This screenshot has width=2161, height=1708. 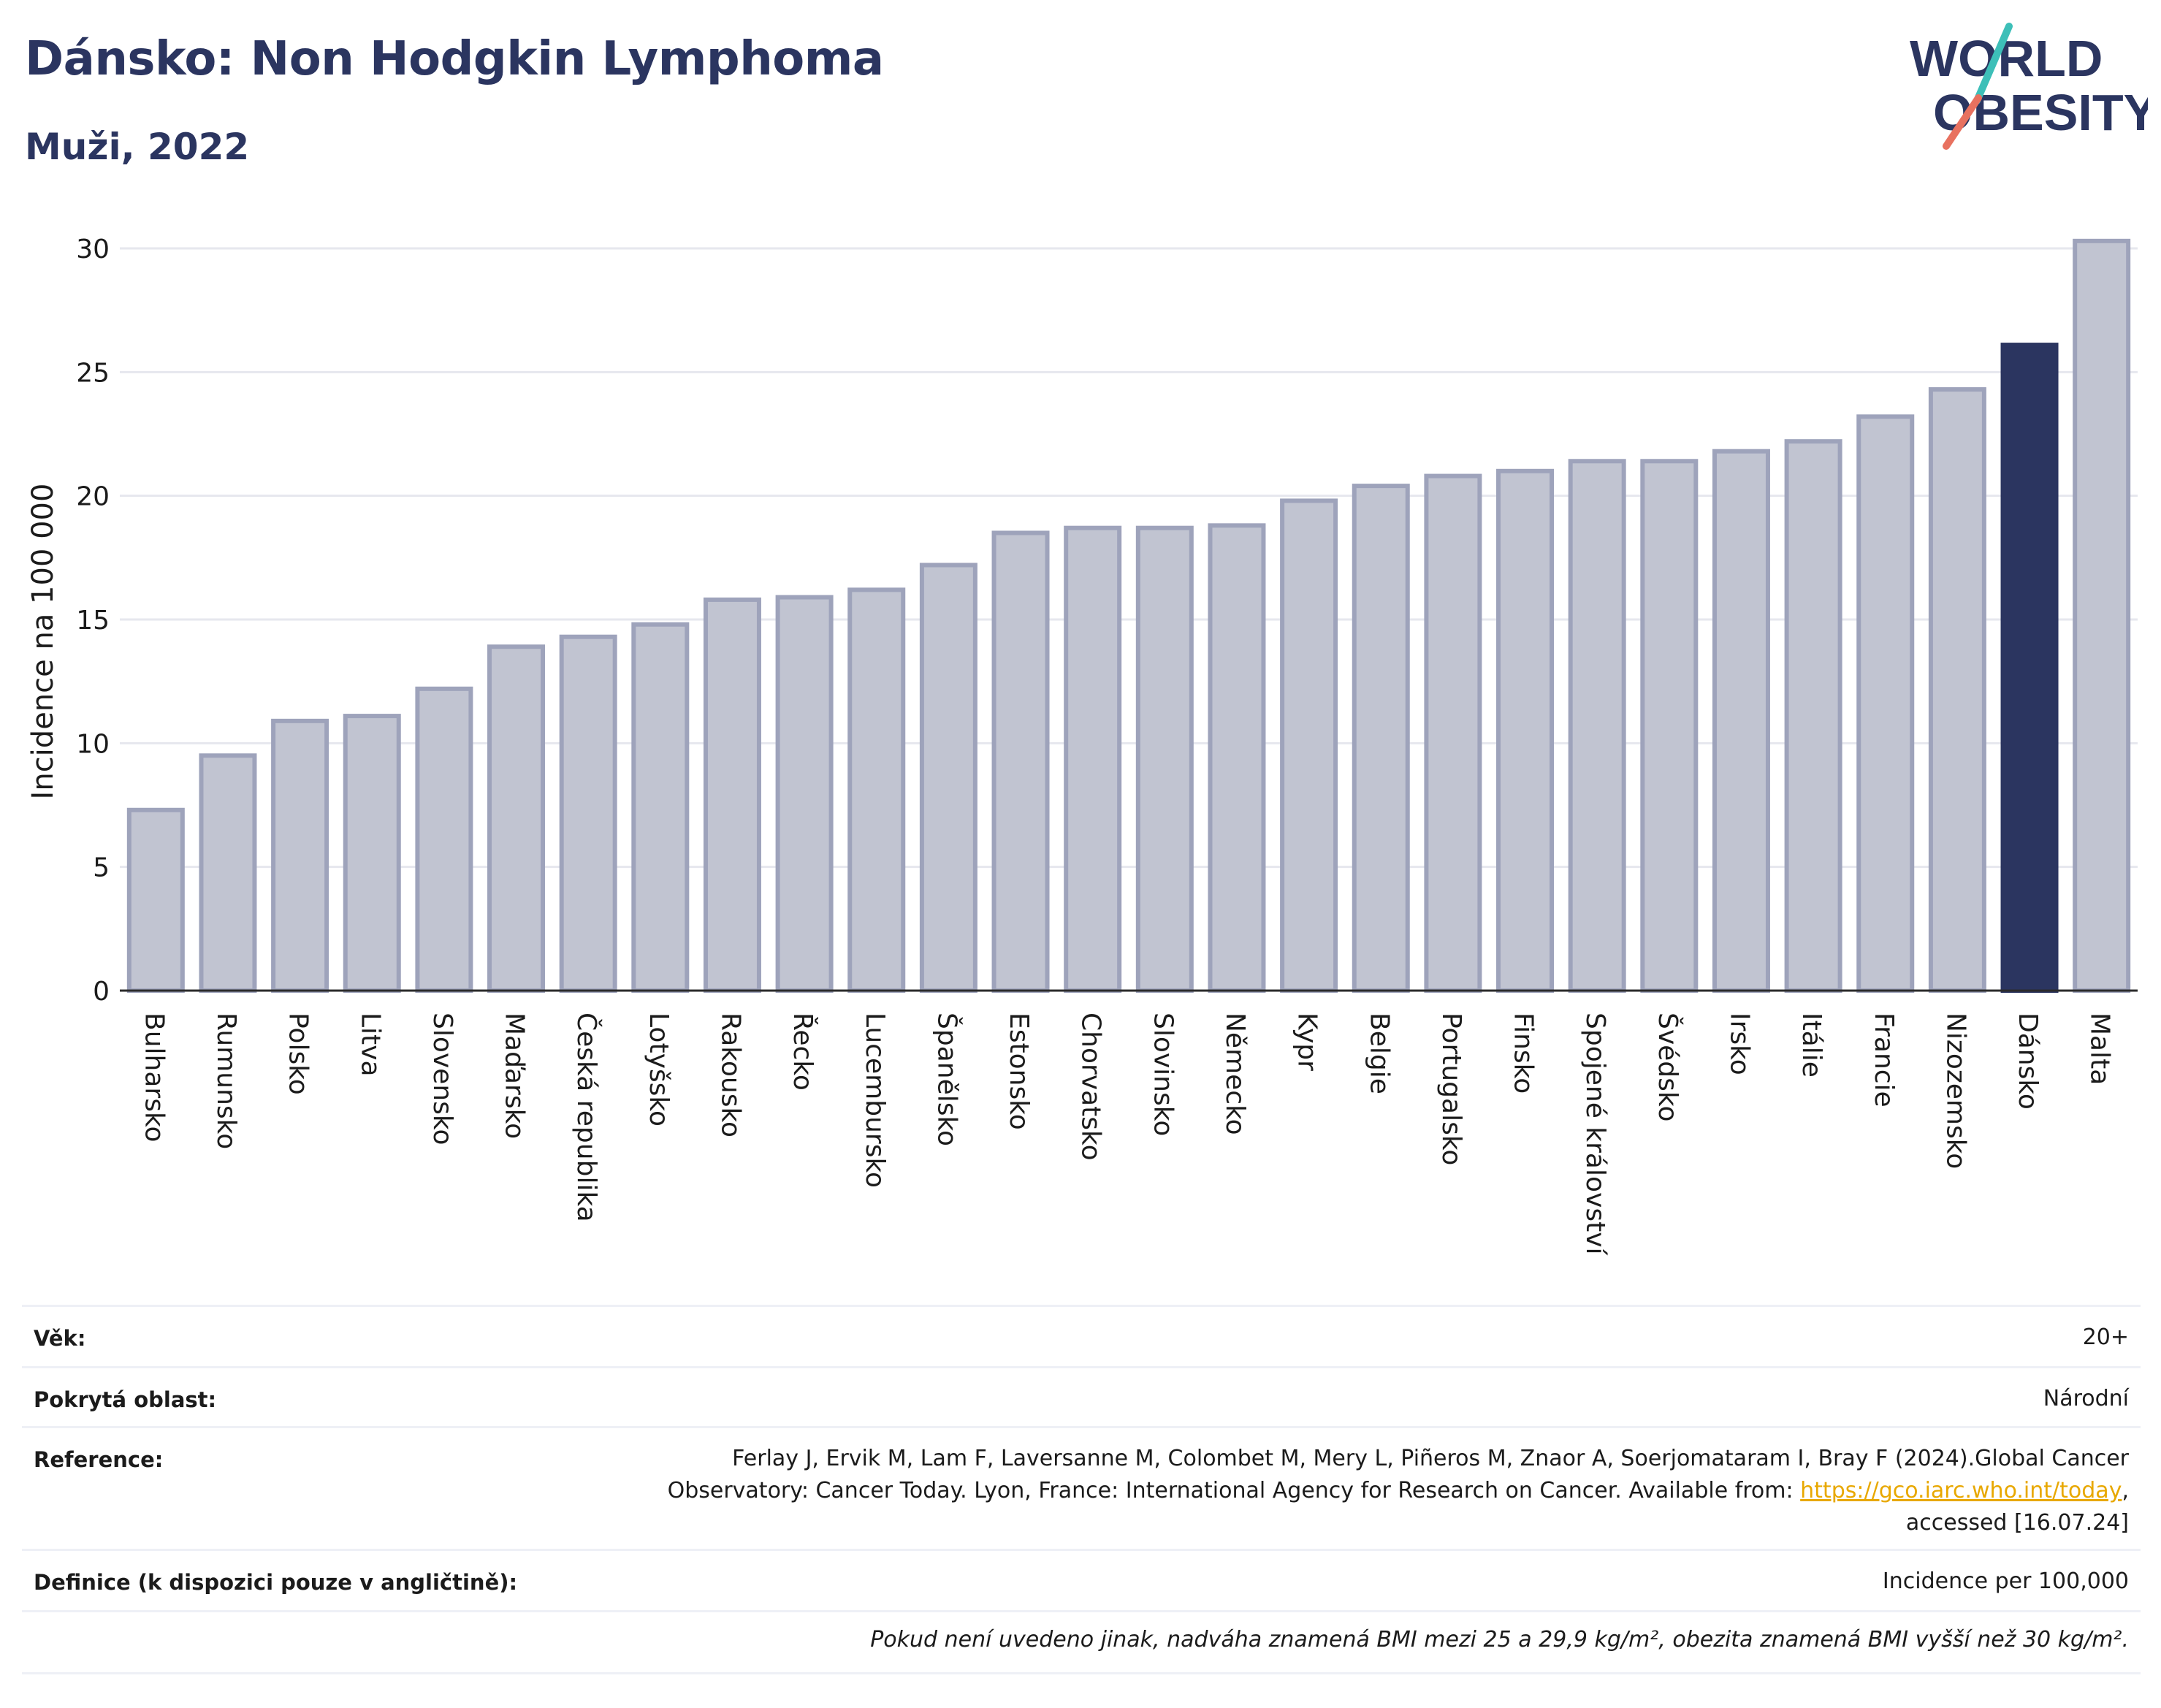 I want to click on x-tick-label: Lucembursko, so click(x=875, y=1100).